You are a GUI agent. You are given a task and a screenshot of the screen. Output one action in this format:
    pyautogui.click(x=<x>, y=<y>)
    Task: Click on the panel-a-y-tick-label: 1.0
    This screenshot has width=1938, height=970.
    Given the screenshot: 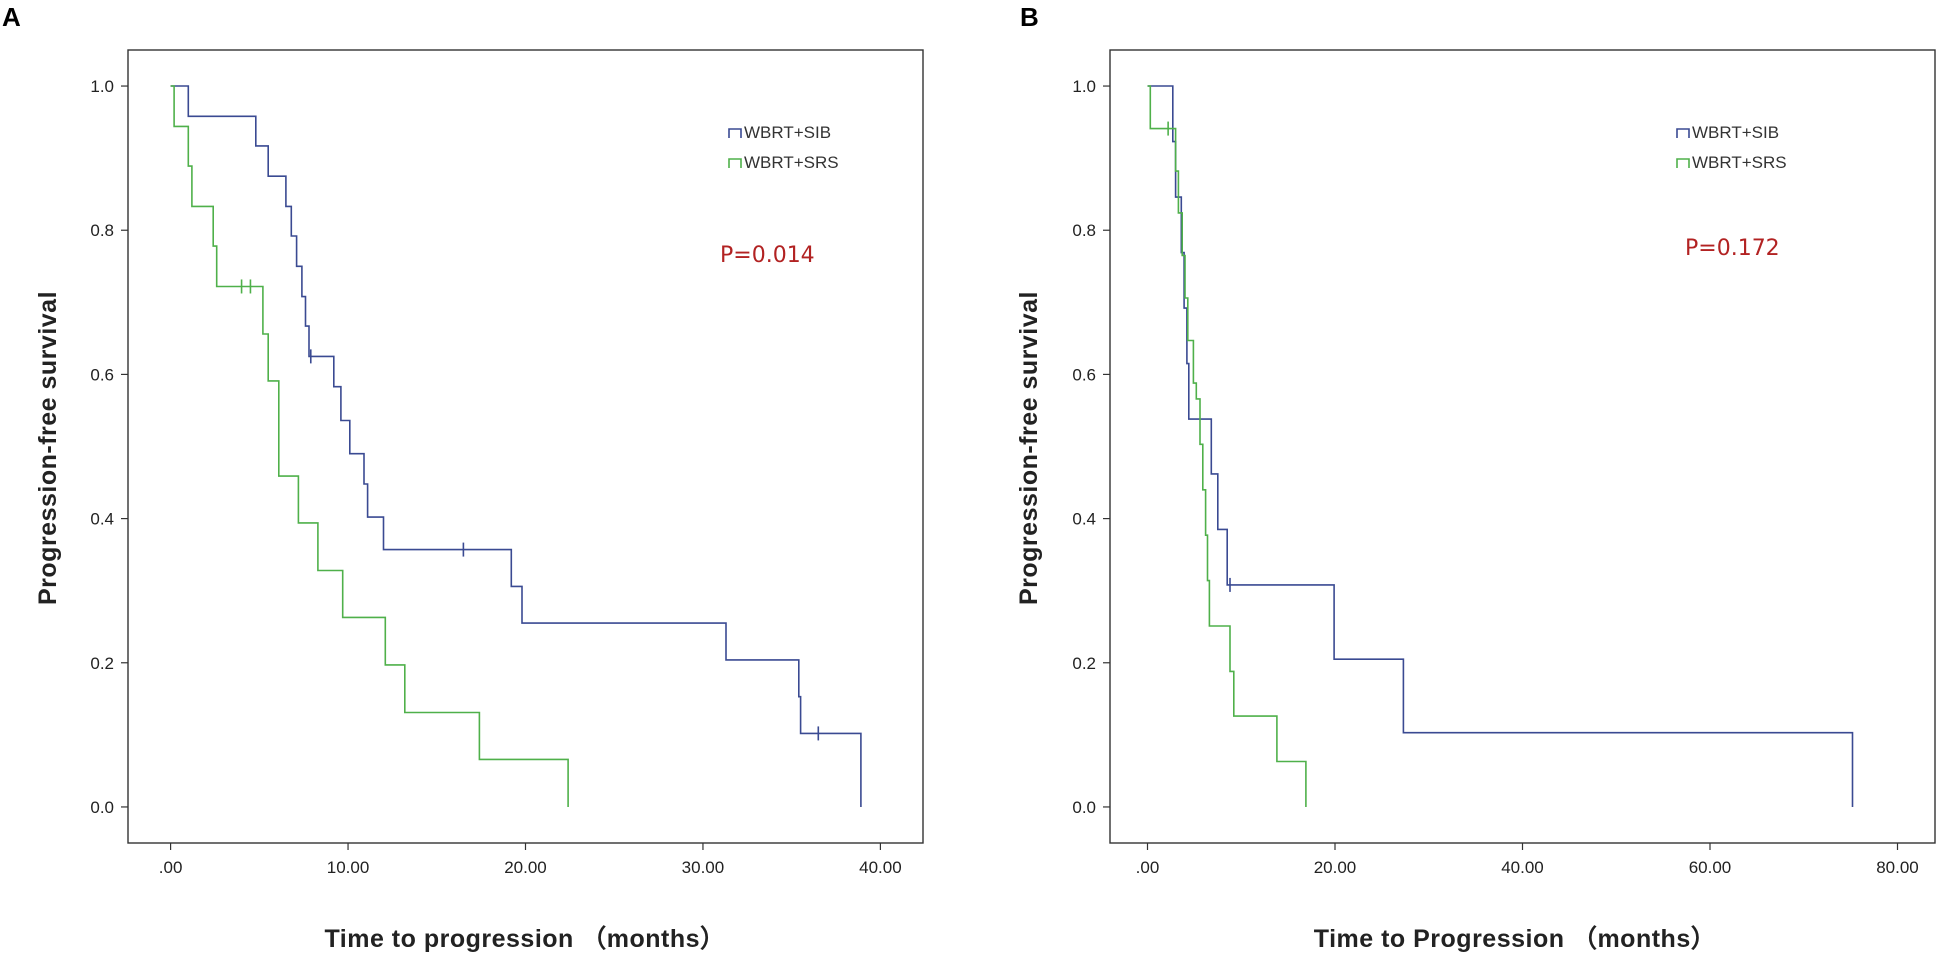 What is the action you would take?
    pyautogui.click(x=102, y=86)
    